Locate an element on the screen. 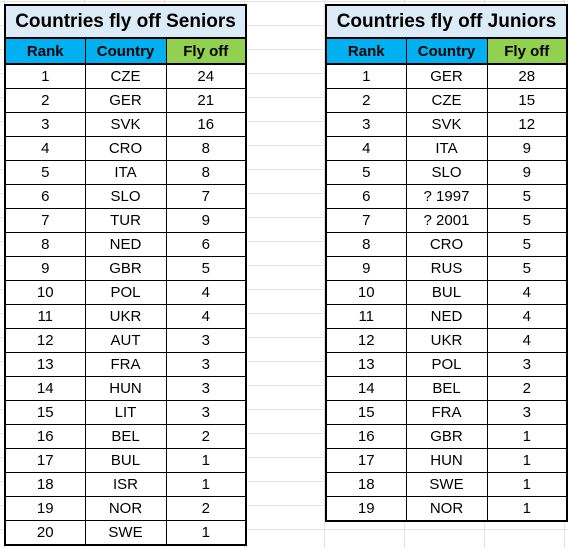 The height and width of the screenshot is (548, 568). data-row: 8 CRO 5 is located at coordinates (446, 244).